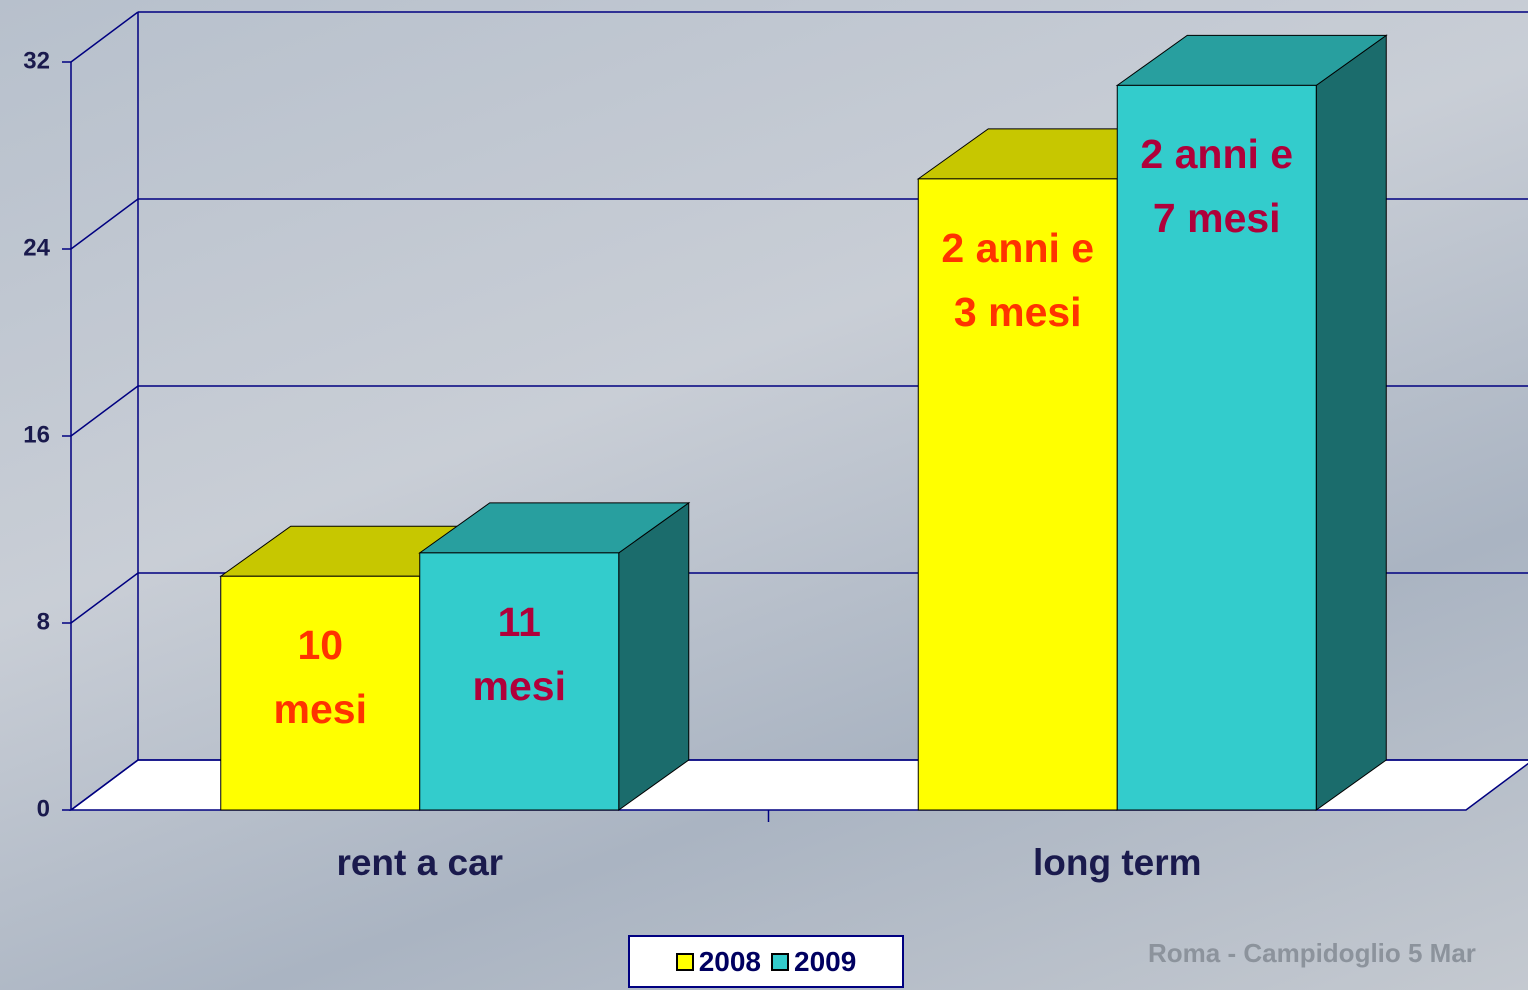 The width and height of the screenshot is (1528, 990). What do you see at coordinates (36, 60) in the screenshot?
I see `y-tick-label: 32` at bounding box center [36, 60].